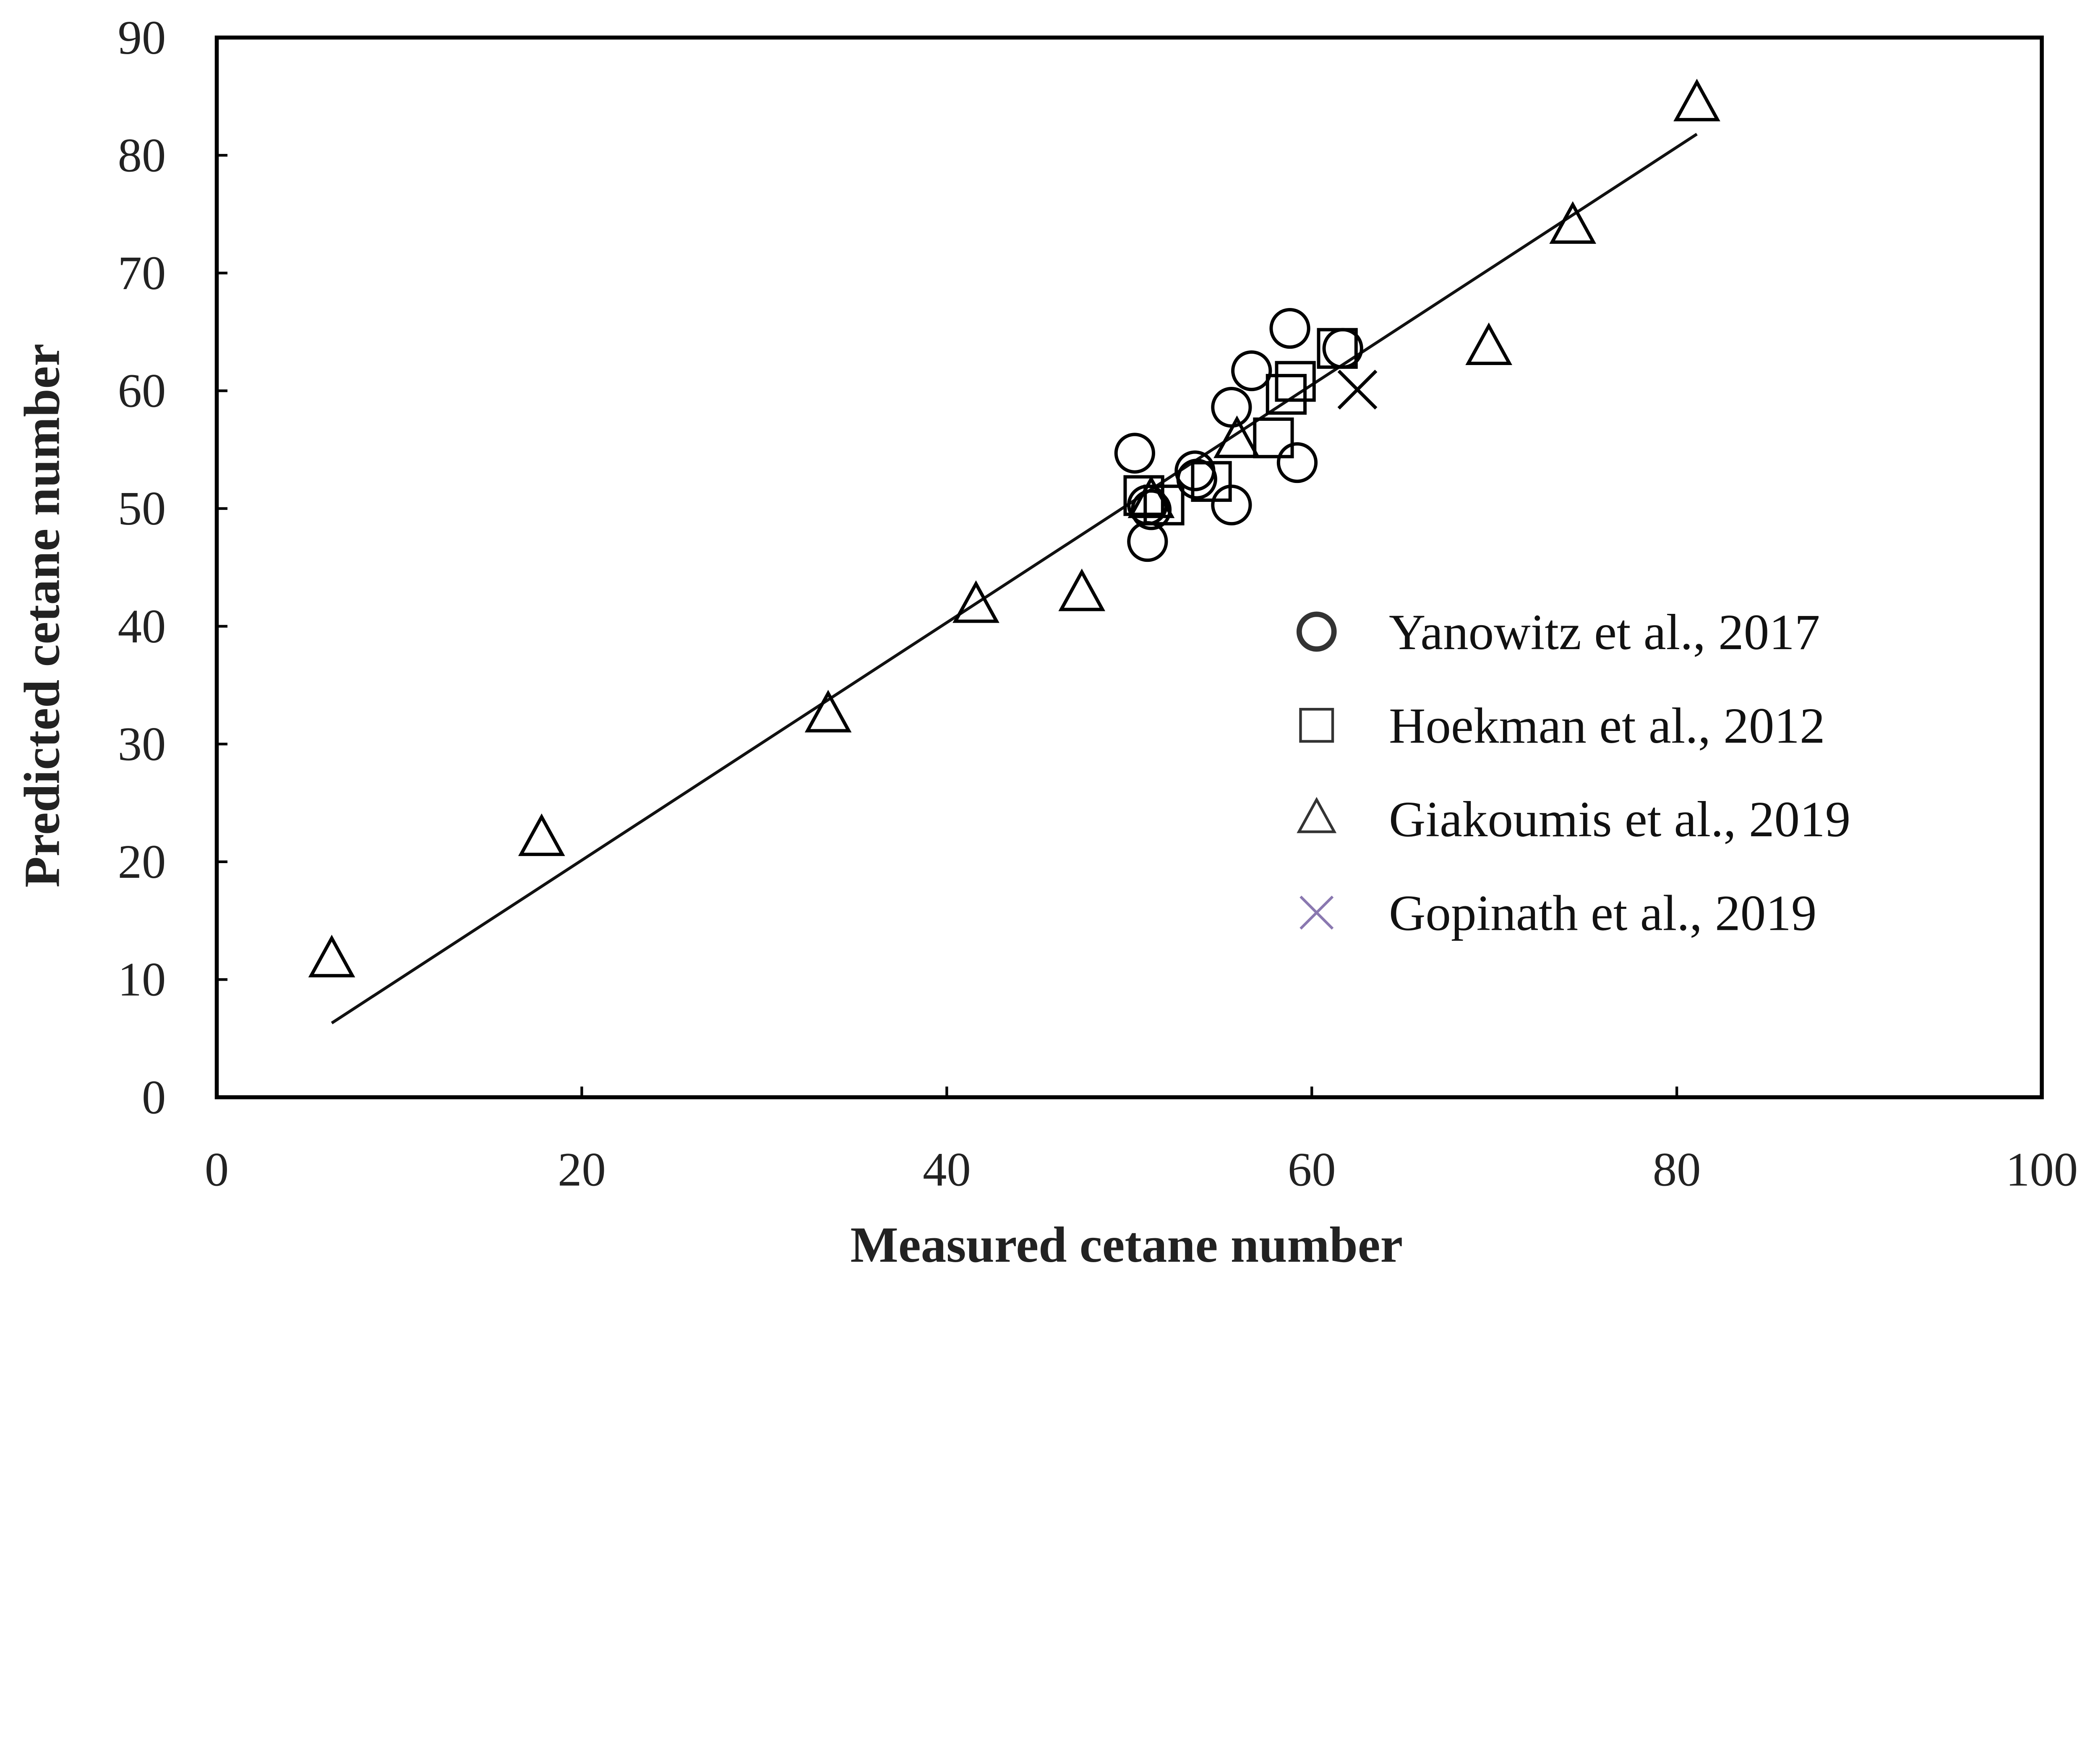  What do you see at coordinates (1127, 1245) in the screenshot?
I see `x-axis-label: Measured cetane number` at bounding box center [1127, 1245].